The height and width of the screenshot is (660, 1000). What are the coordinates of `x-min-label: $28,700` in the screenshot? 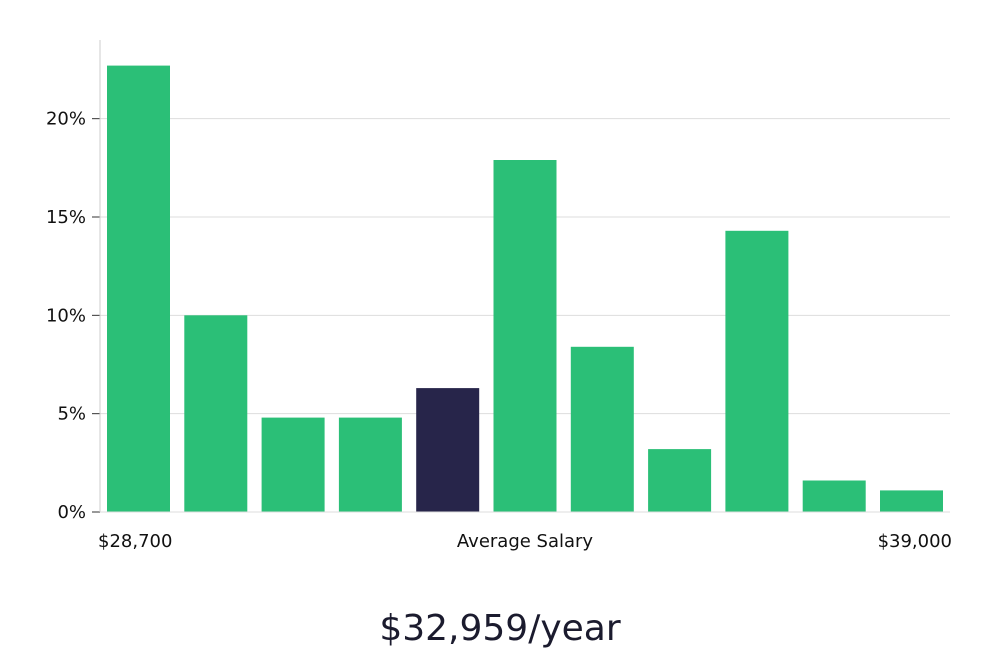 It's located at (135, 541).